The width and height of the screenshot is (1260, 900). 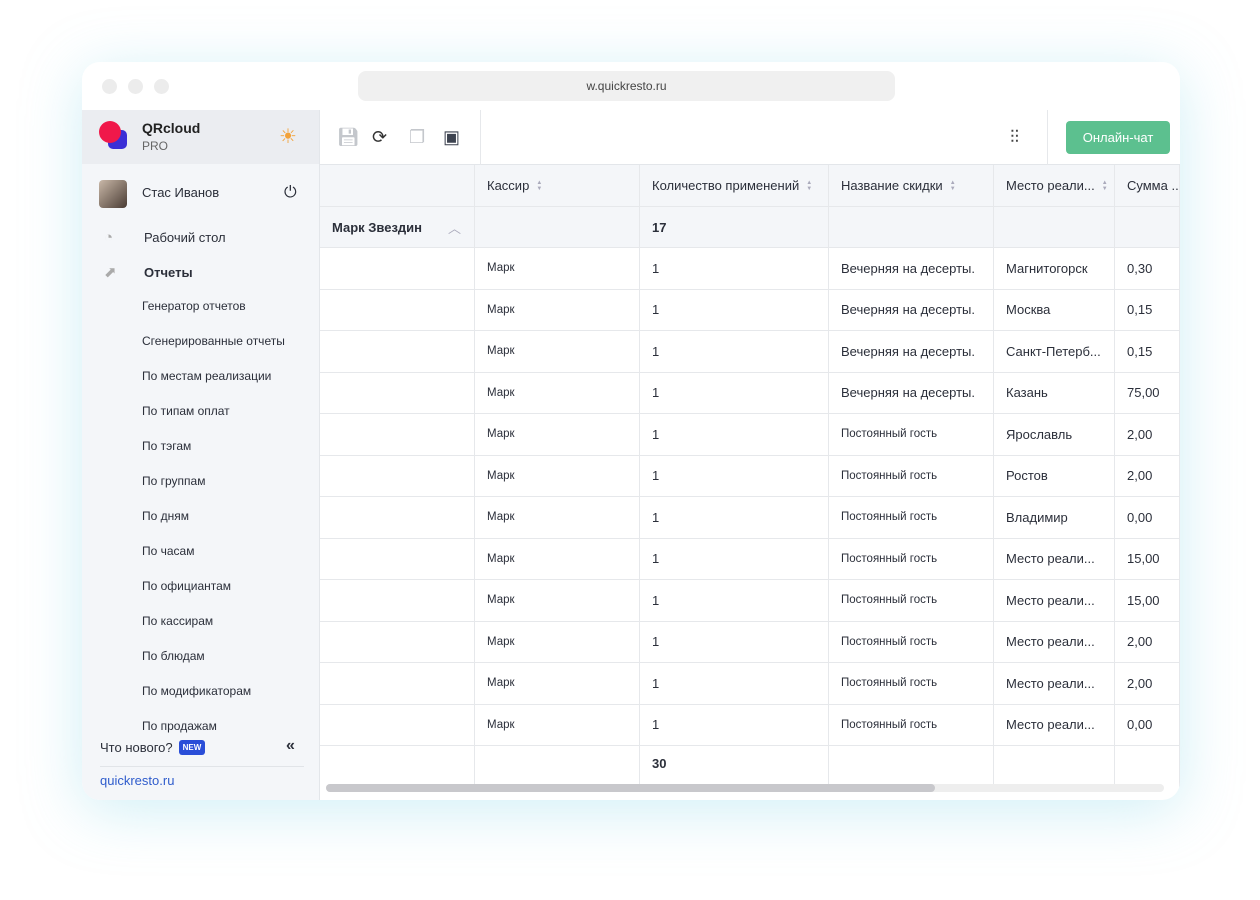 I want to click on cell-text: Ярославль, so click(x=1039, y=434).